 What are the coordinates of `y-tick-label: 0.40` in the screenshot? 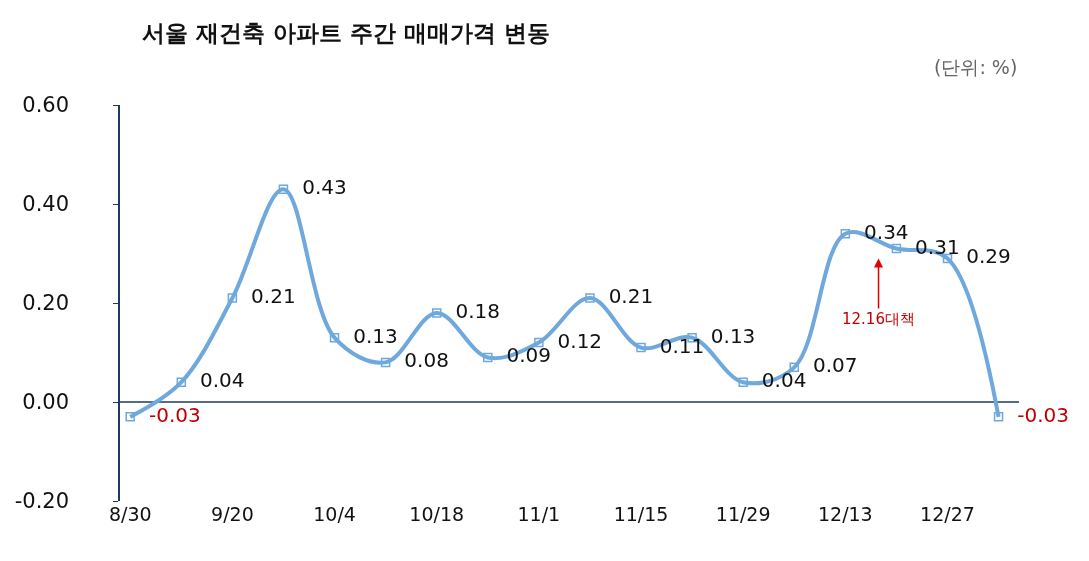 It's located at (46, 204).